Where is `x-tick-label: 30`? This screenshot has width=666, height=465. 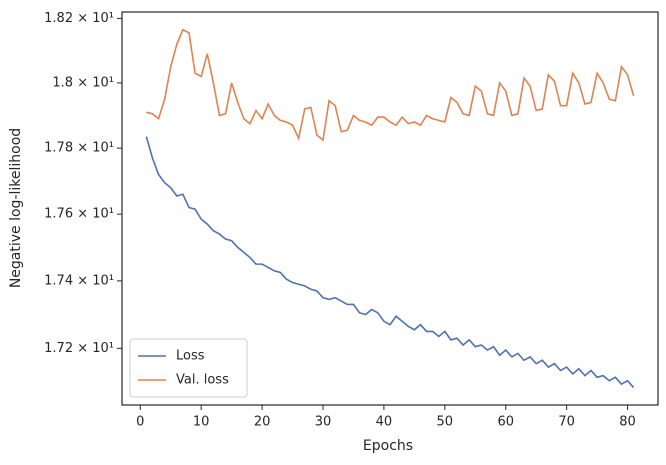
x-tick-label: 30 is located at coordinates (323, 422).